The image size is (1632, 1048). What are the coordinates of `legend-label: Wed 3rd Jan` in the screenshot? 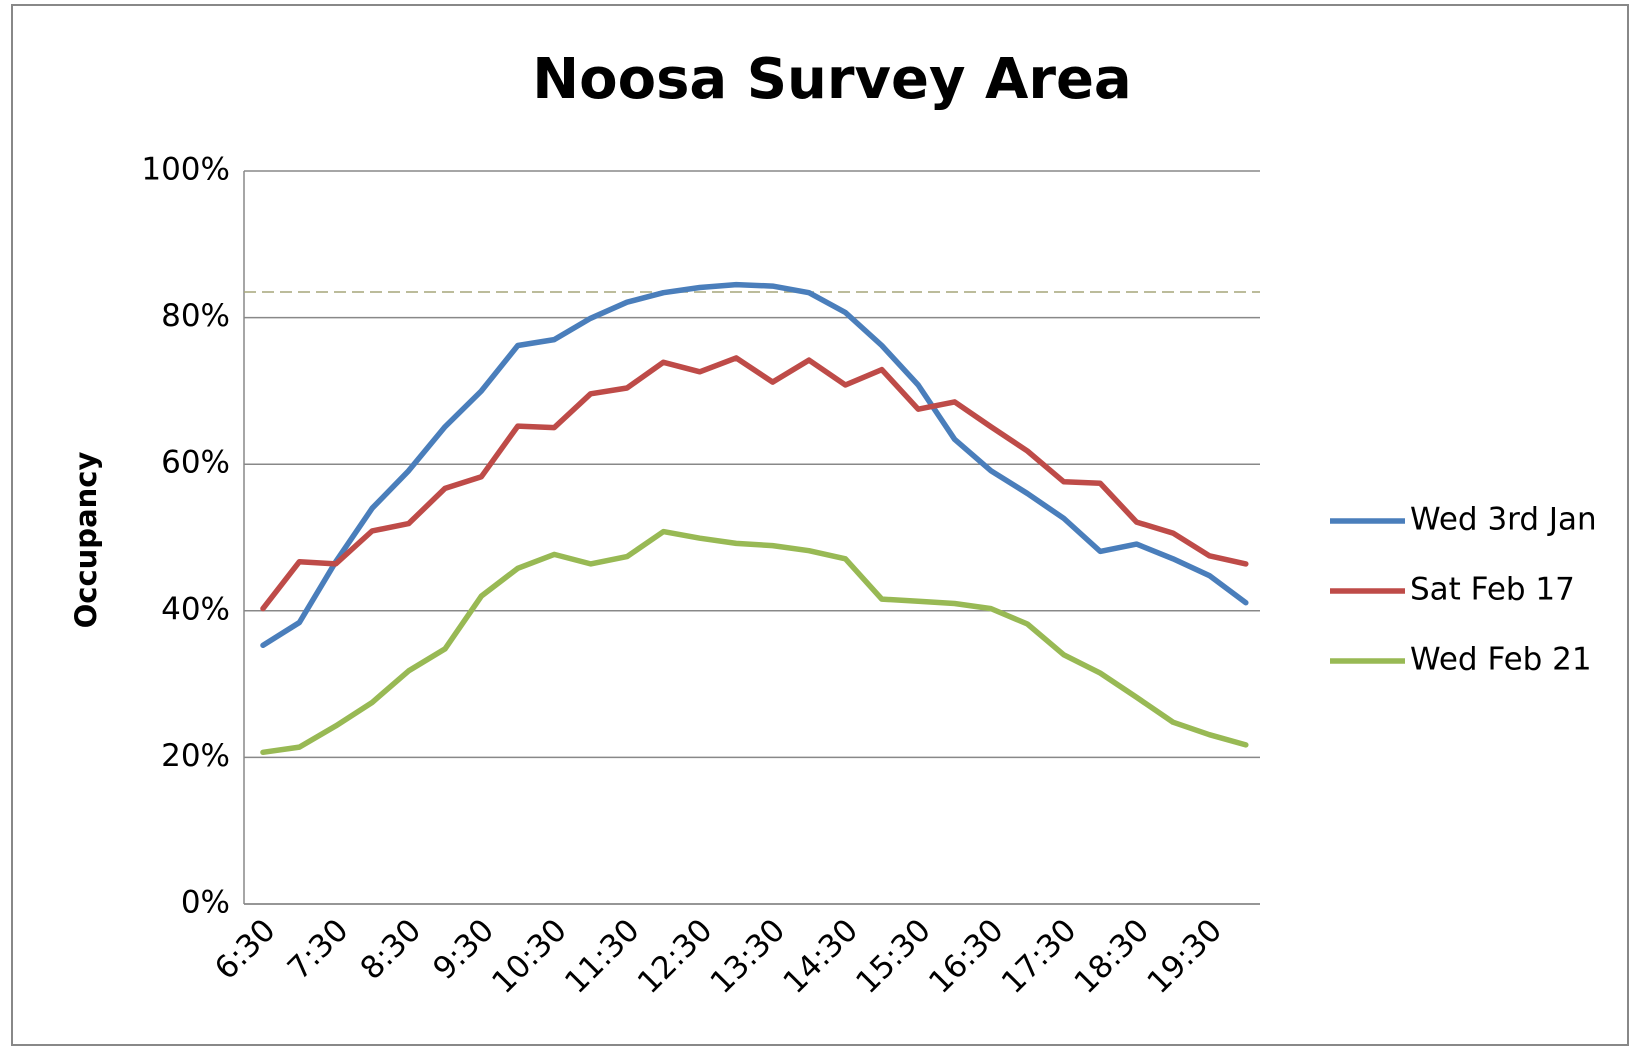 It's located at (1503, 520).